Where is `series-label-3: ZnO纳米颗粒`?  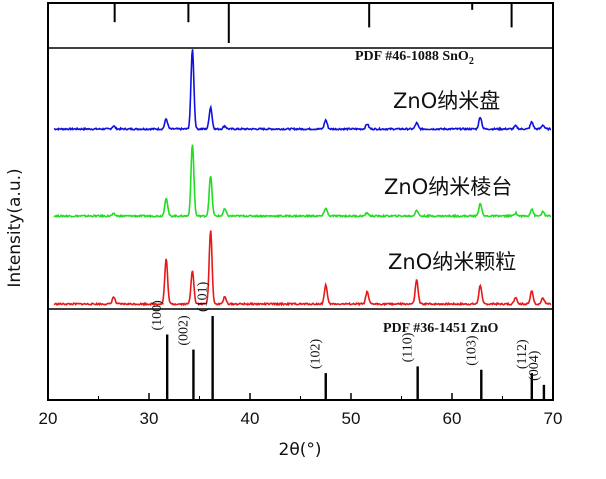 series-label-3: ZnO纳米颗粒 is located at coordinates (452, 262).